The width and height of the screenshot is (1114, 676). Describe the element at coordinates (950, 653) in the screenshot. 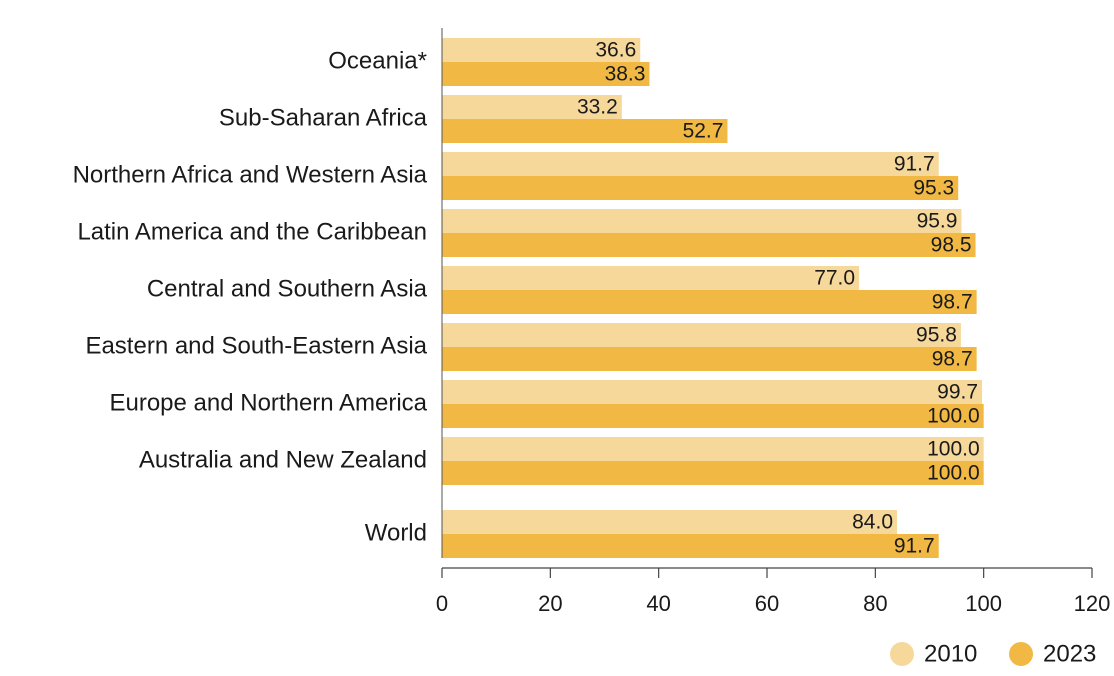

I see `legend-label-2010: 2010` at that location.